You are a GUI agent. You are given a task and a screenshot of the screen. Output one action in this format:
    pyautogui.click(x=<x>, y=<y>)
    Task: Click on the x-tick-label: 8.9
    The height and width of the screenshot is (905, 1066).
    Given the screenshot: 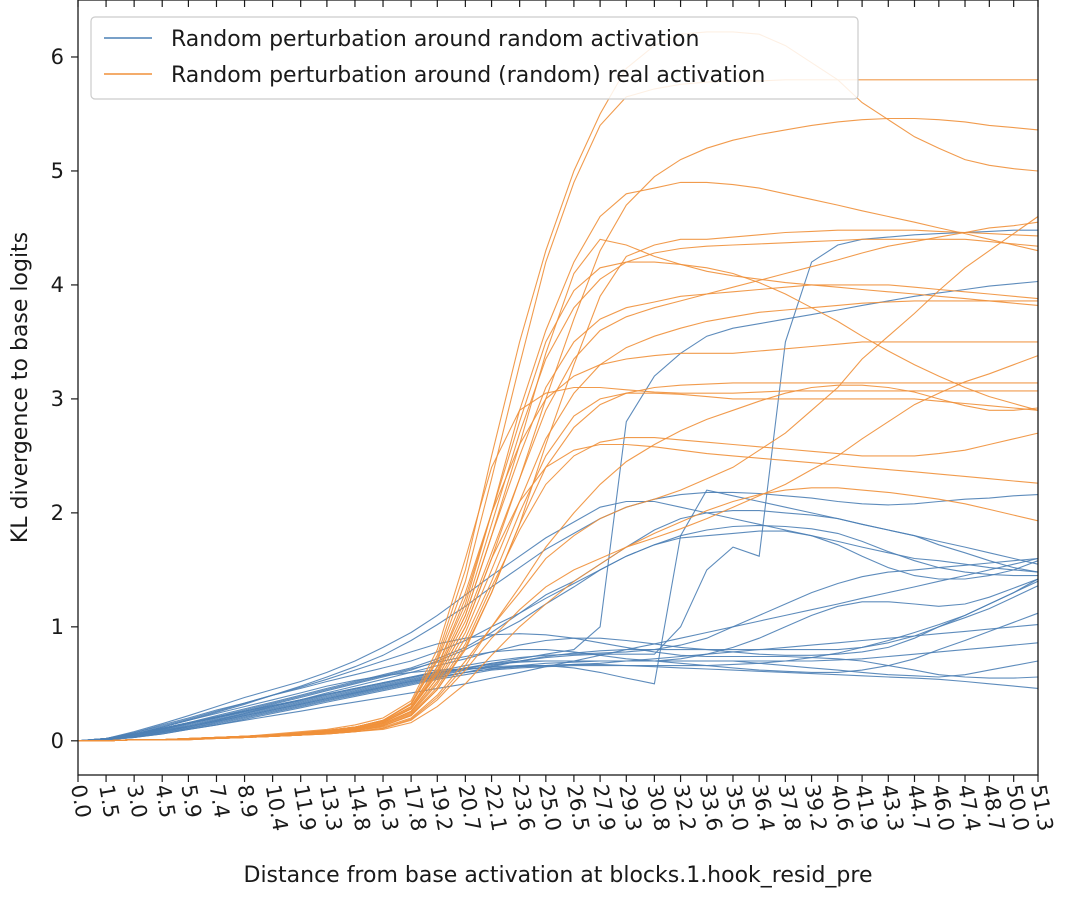 What is the action you would take?
    pyautogui.click(x=247, y=801)
    